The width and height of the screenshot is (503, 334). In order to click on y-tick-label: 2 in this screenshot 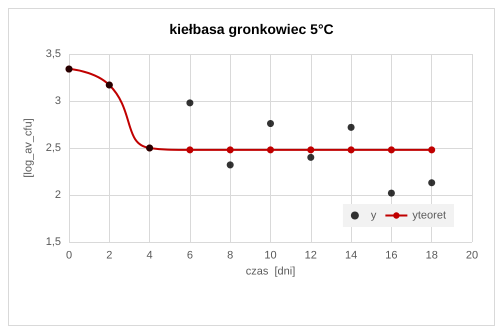, I will do `click(57, 195)`.